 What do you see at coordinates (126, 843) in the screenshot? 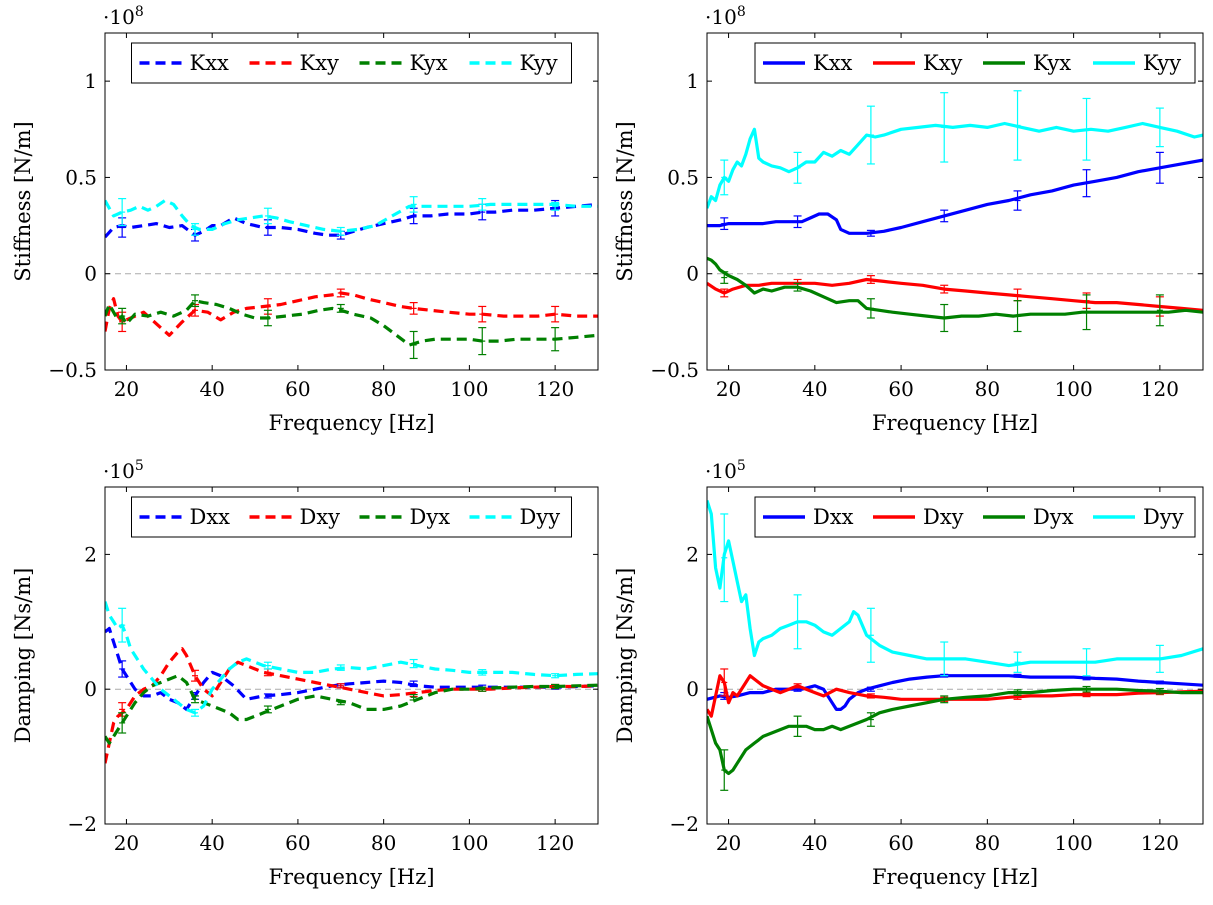
I see `x-tick-label: 20` at bounding box center [126, 843].